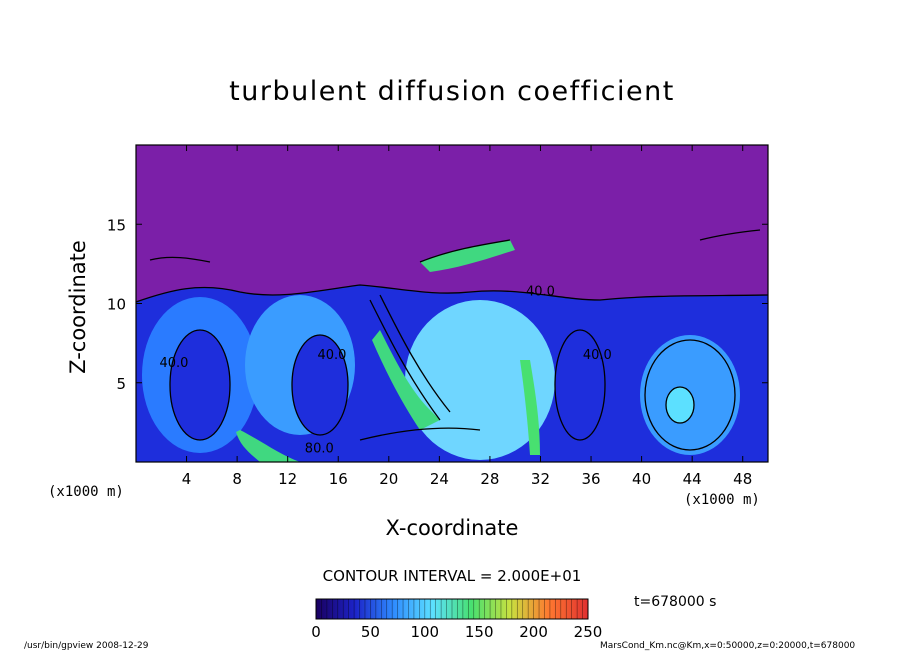 This screenshot has height=654, width=904. What do you see at coordinates (237, 479) in the screenshot?
I see `x-tick-label: 8` at bounding box center [237, 479].